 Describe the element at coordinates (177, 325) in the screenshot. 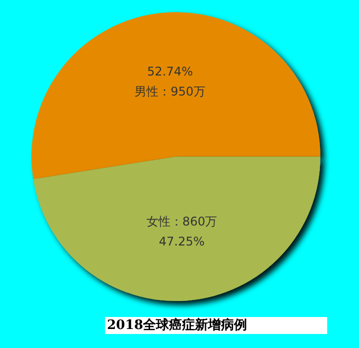

I see `text: 2018全球癌症新增病例` at that location.